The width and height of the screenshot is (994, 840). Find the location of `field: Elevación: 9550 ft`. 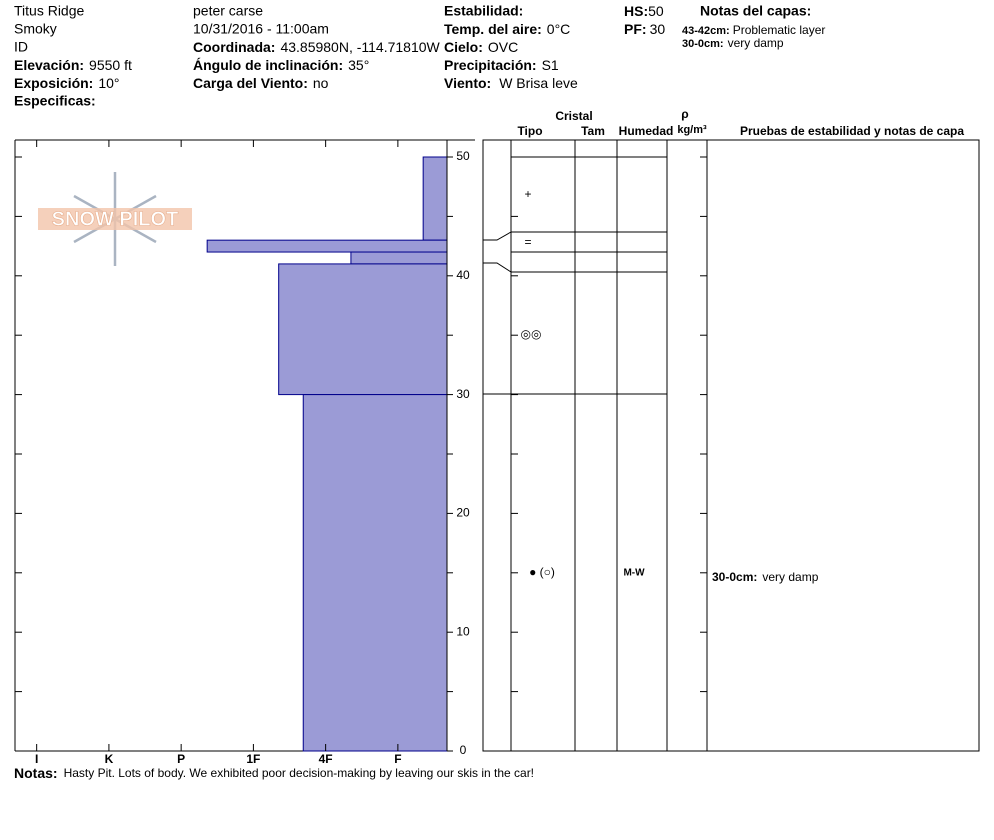

field: Elevación: 9550 ft is located at coordinates (73, 65).